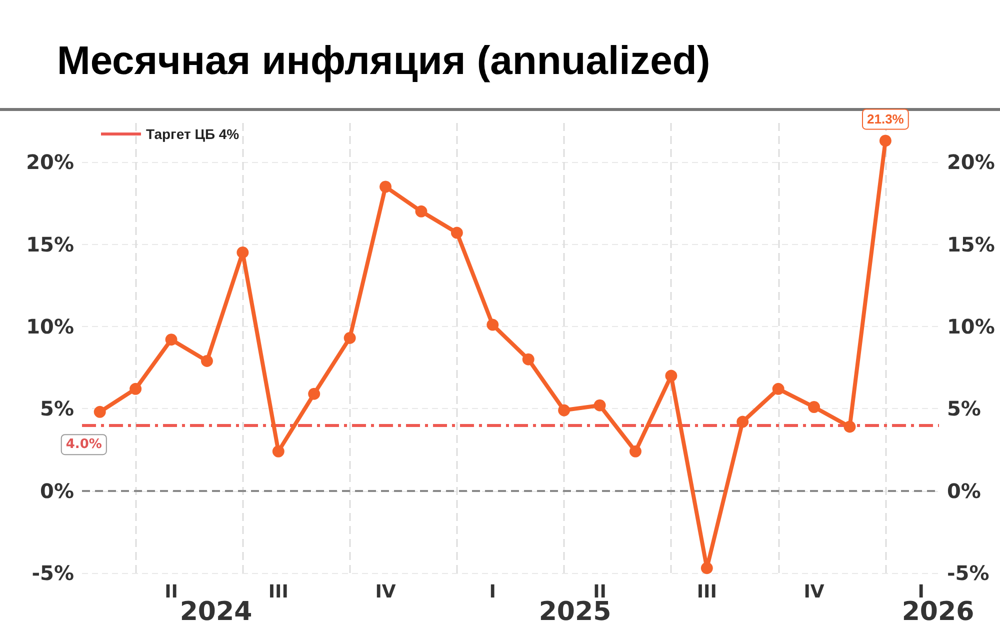 This screenshot has height=637, width=1000. I want to click on text: 2024, so click(216, 612).